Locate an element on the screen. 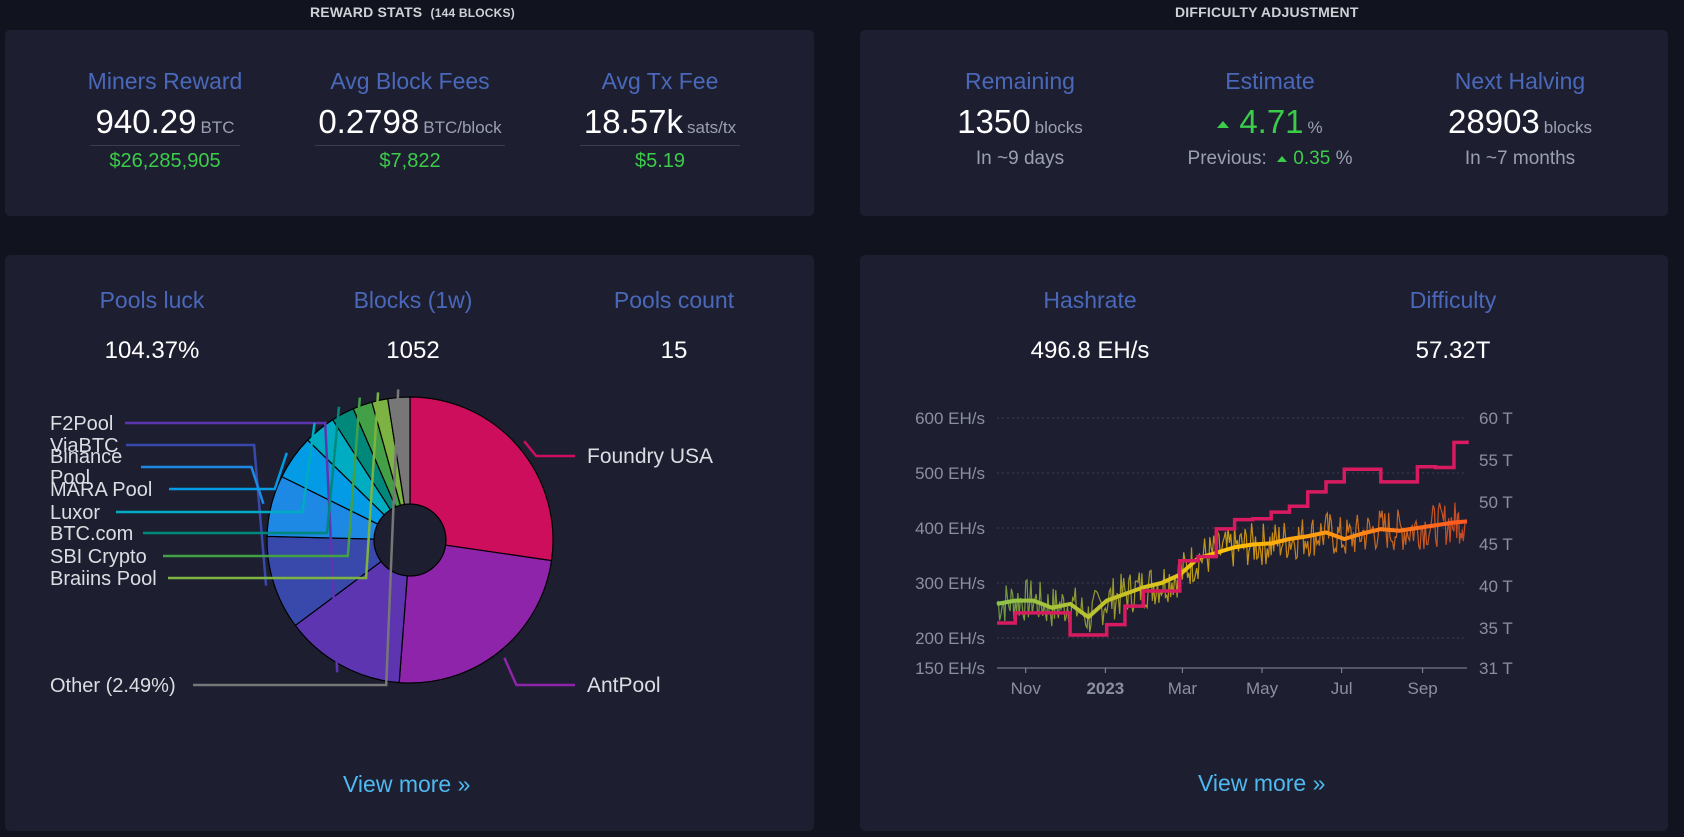  difficulty-step-line is located at coordinates (1233, 538).